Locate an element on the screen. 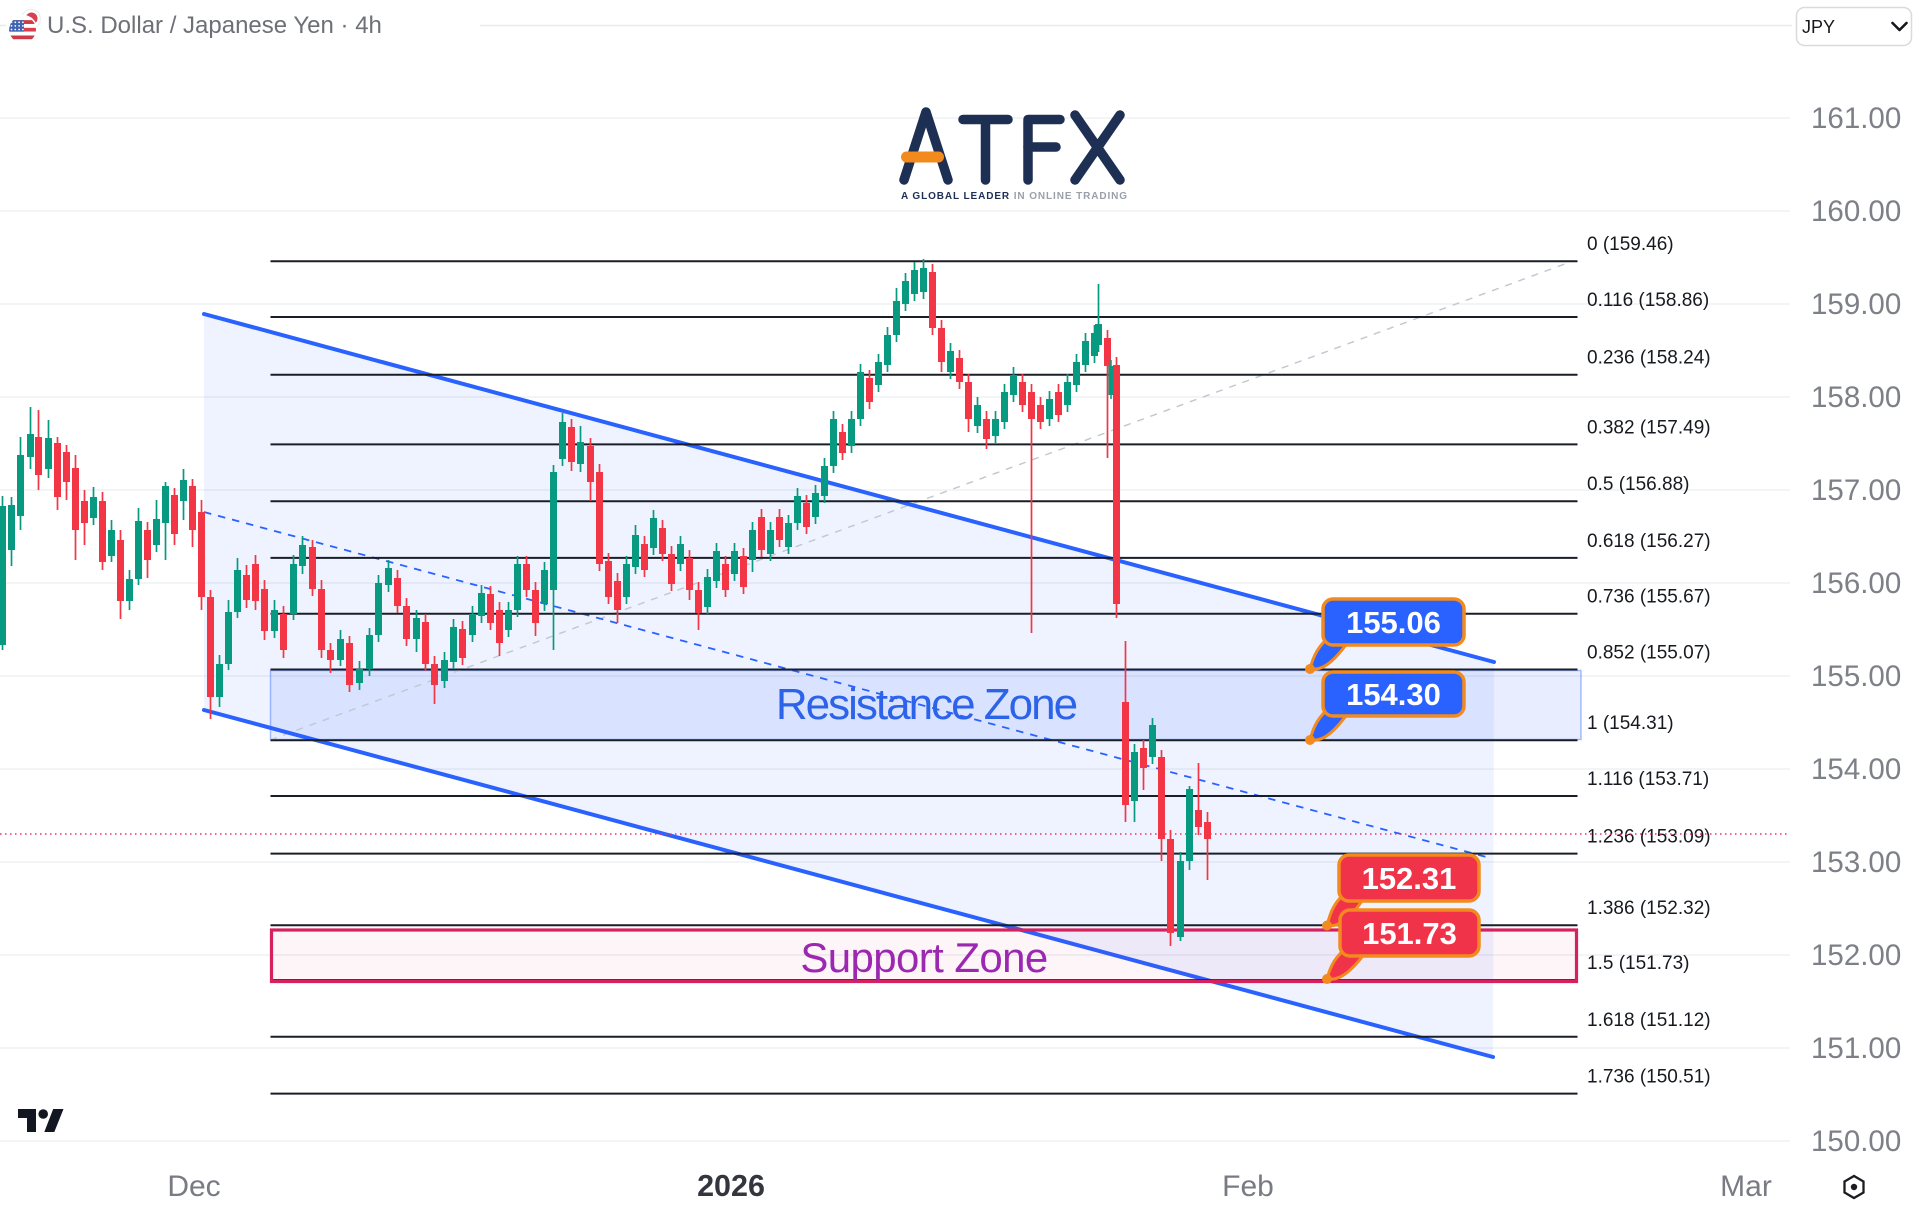 This screenshot has width=1920, height=1216. svg-text: 1.386 (152.32) is located at coordinates (1649, 908).